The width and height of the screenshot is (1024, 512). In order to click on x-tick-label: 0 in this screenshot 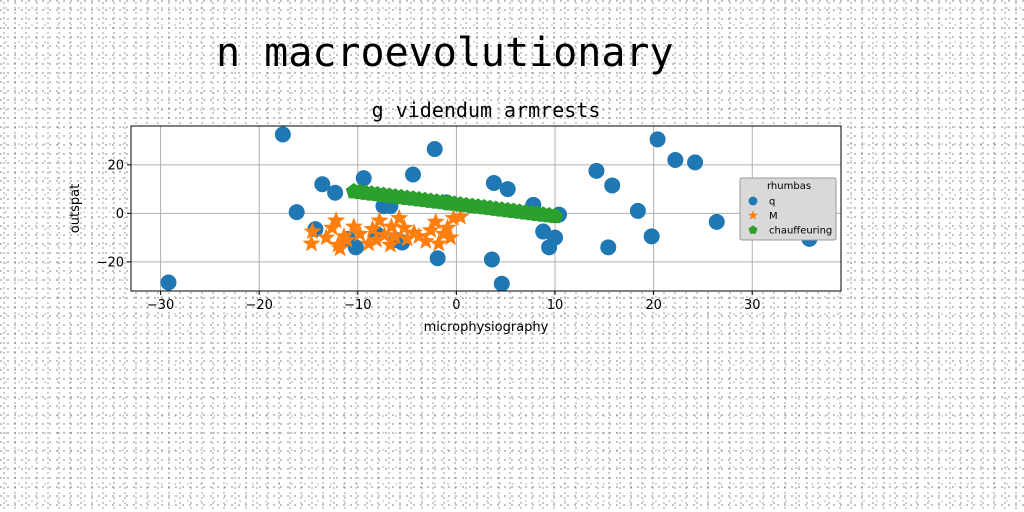, I will do `click(456, 305)`.